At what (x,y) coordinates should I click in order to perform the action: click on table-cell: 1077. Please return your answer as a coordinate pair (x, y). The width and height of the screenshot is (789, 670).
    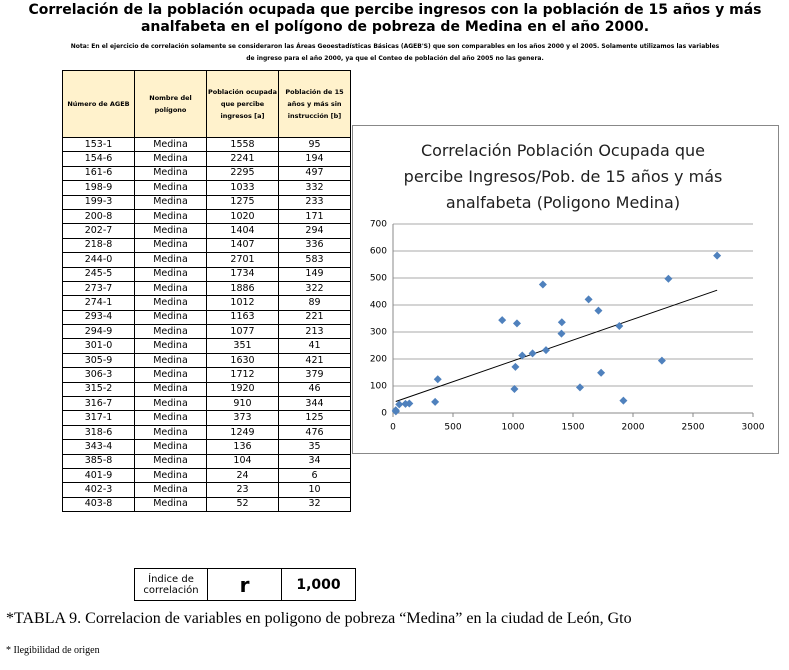
    Looking at the image, I should click on (242, 332).